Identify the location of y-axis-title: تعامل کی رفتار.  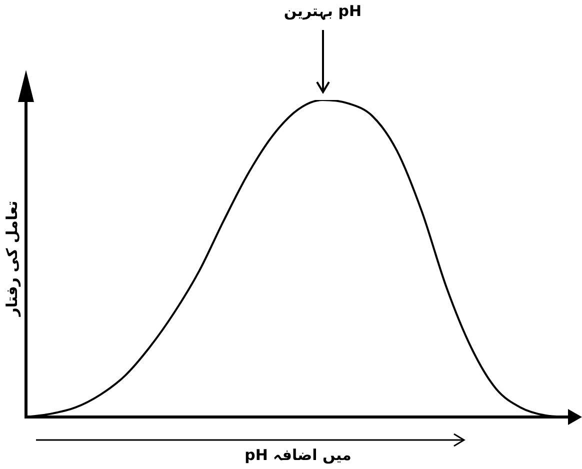
(11, 259).